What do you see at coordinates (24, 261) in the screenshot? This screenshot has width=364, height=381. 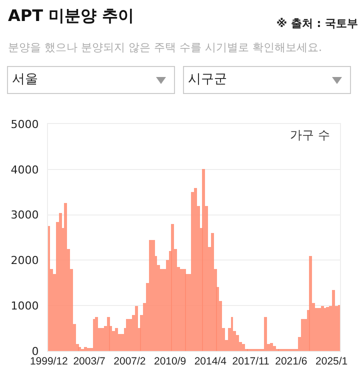 I see `y-tick-label: 2000` at bounding box center [24, 261].